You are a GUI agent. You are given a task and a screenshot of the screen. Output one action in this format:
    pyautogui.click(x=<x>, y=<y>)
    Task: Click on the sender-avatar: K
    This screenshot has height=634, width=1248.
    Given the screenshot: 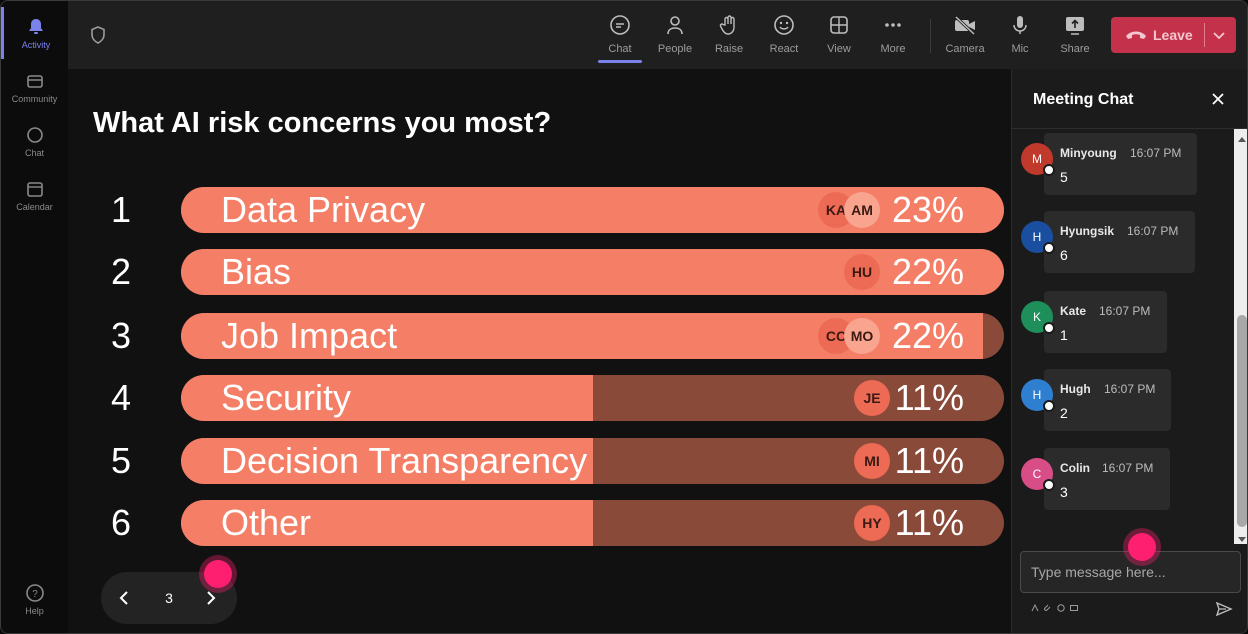 What is the action you would take?
    pyautogui.click(x=1038, y=317)
    